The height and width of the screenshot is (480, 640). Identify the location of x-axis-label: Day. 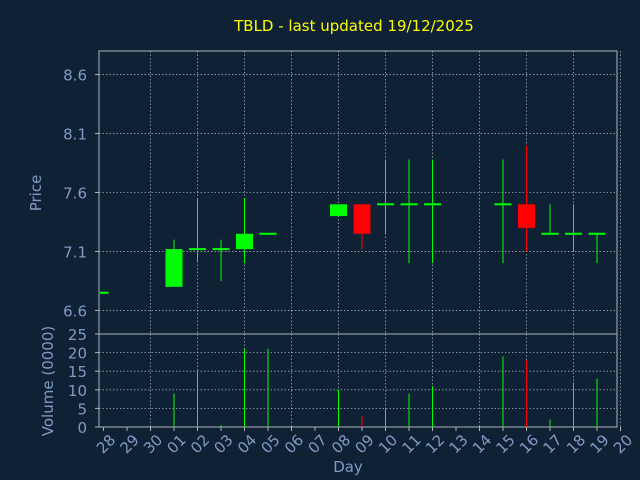
(348, 467).